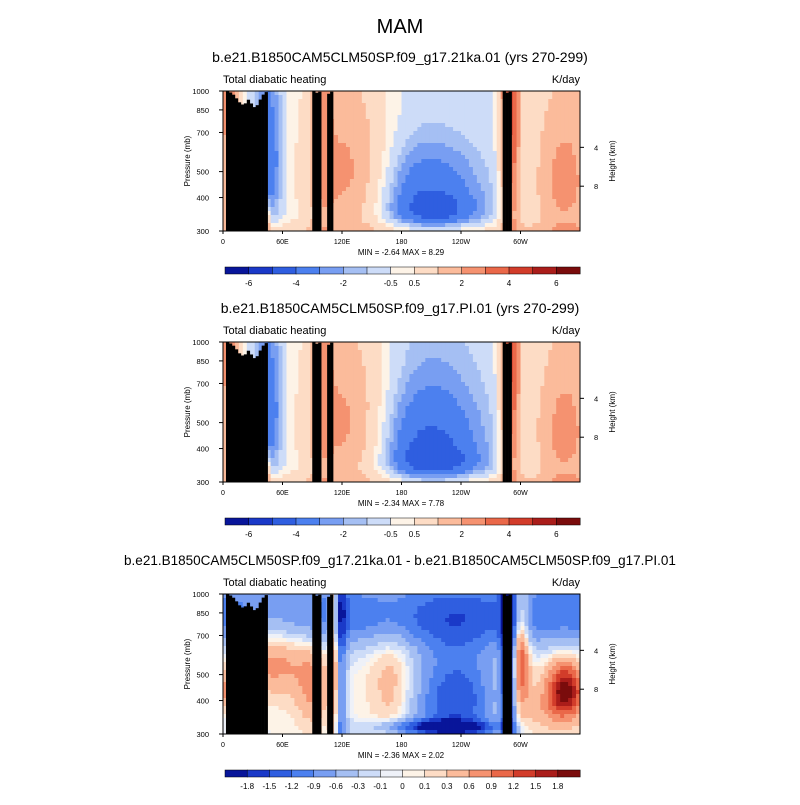 The image size is (800, 805). Describe the element at coordinates (342, 242) in the screenshot. I see `xtick-label: 120E` at that location.